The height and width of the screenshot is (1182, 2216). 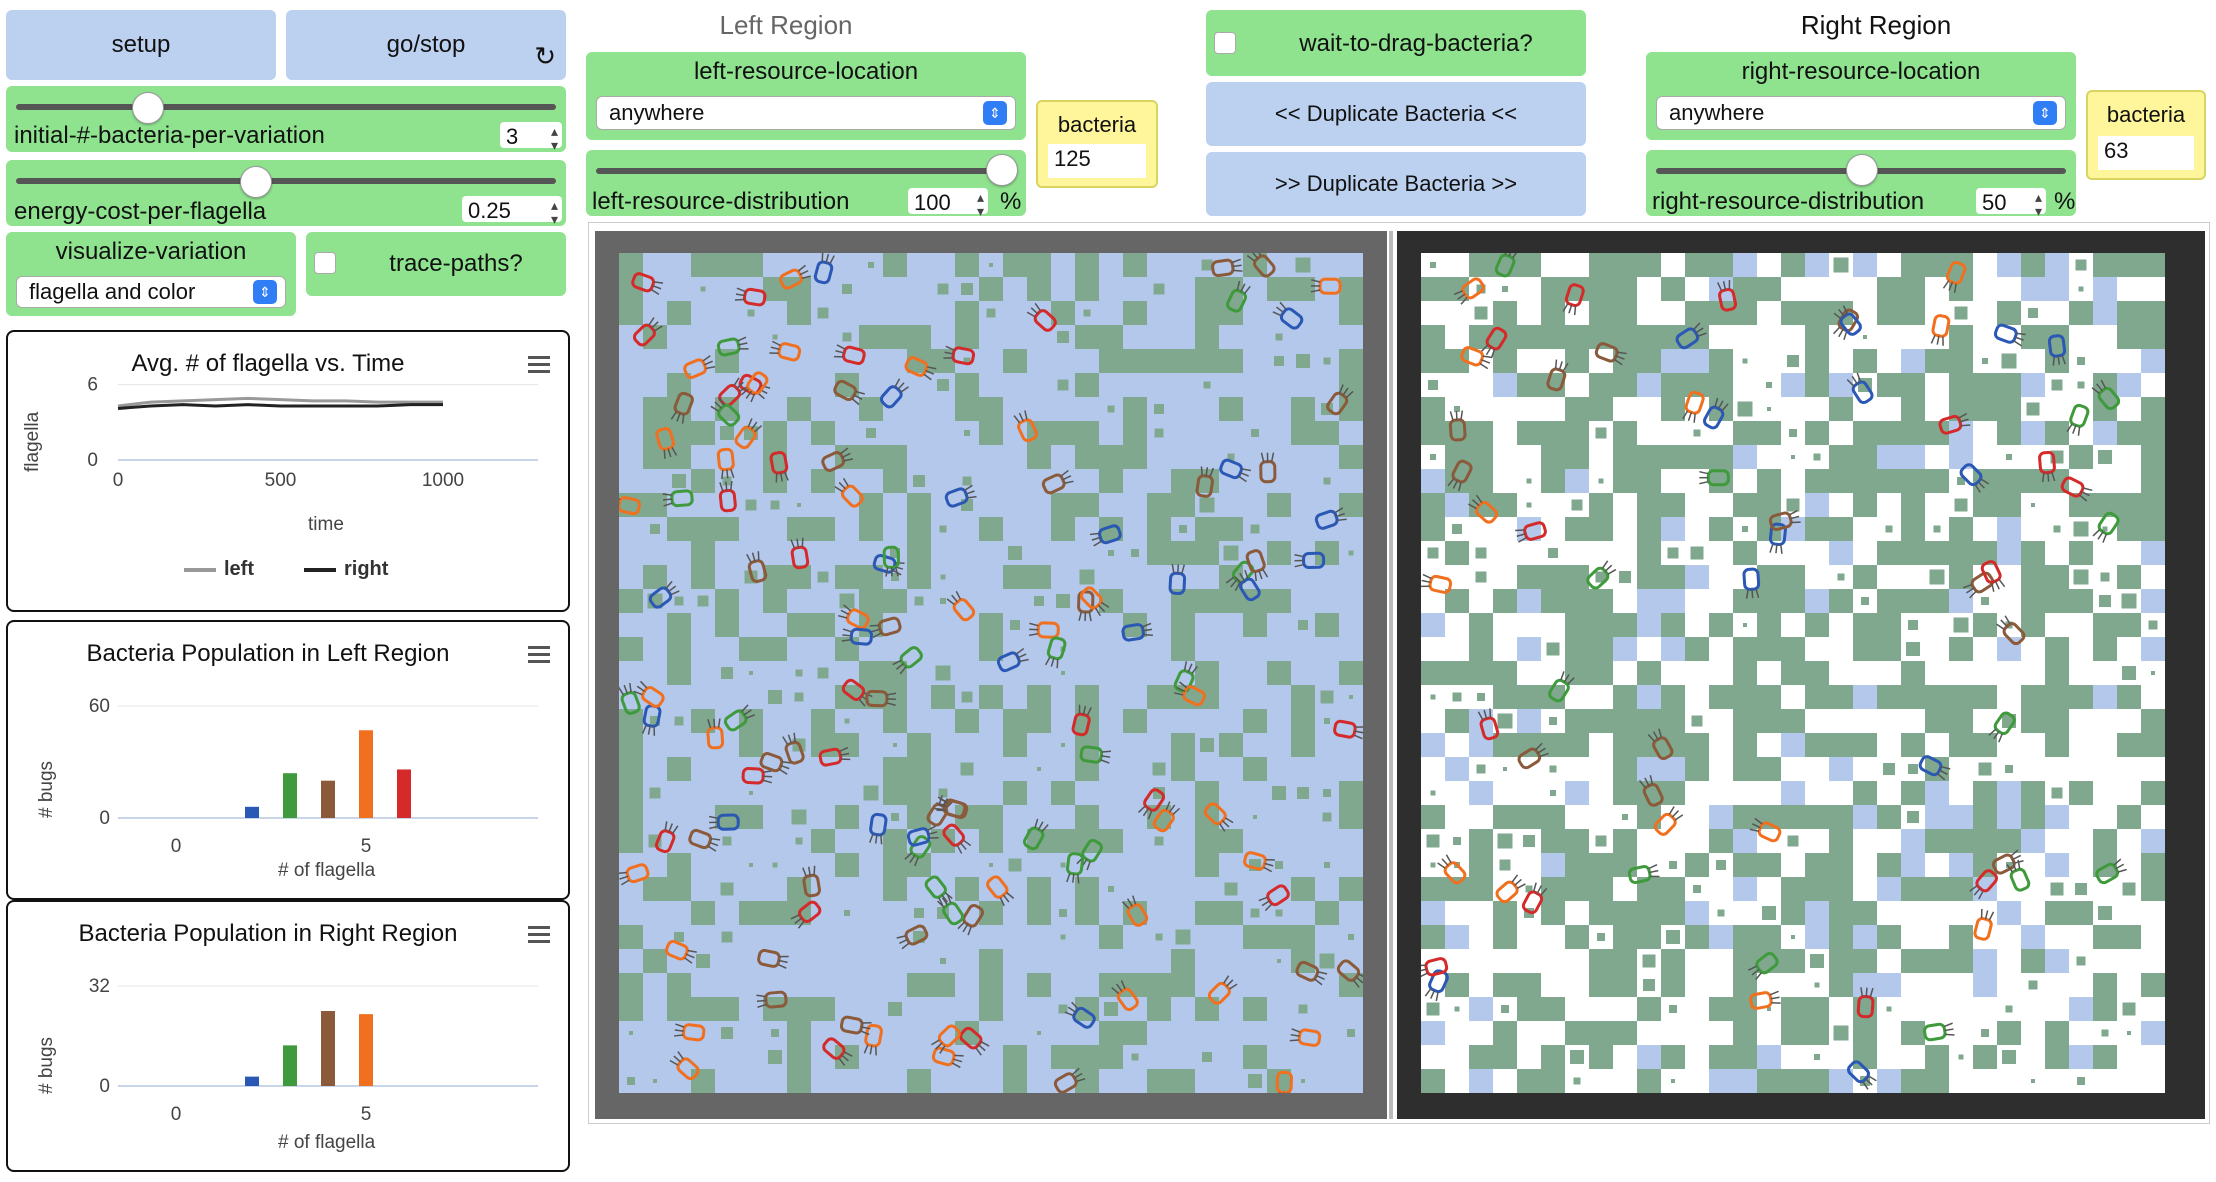 I want to click on left-location-select: anywhere ⇕, so click(x=806, y=113).